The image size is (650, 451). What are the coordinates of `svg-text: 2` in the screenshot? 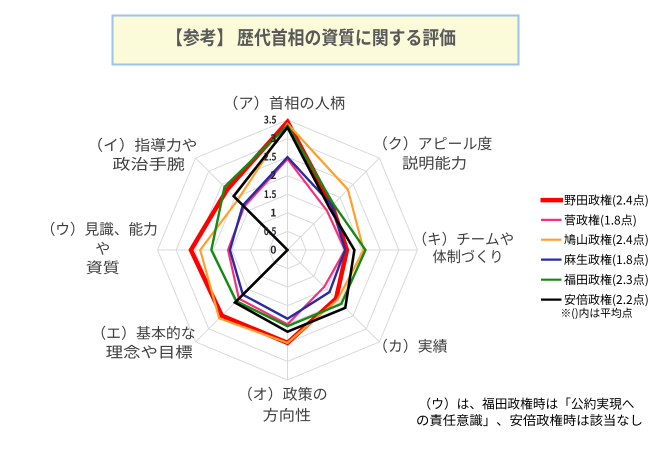 It's located at (273, 175).